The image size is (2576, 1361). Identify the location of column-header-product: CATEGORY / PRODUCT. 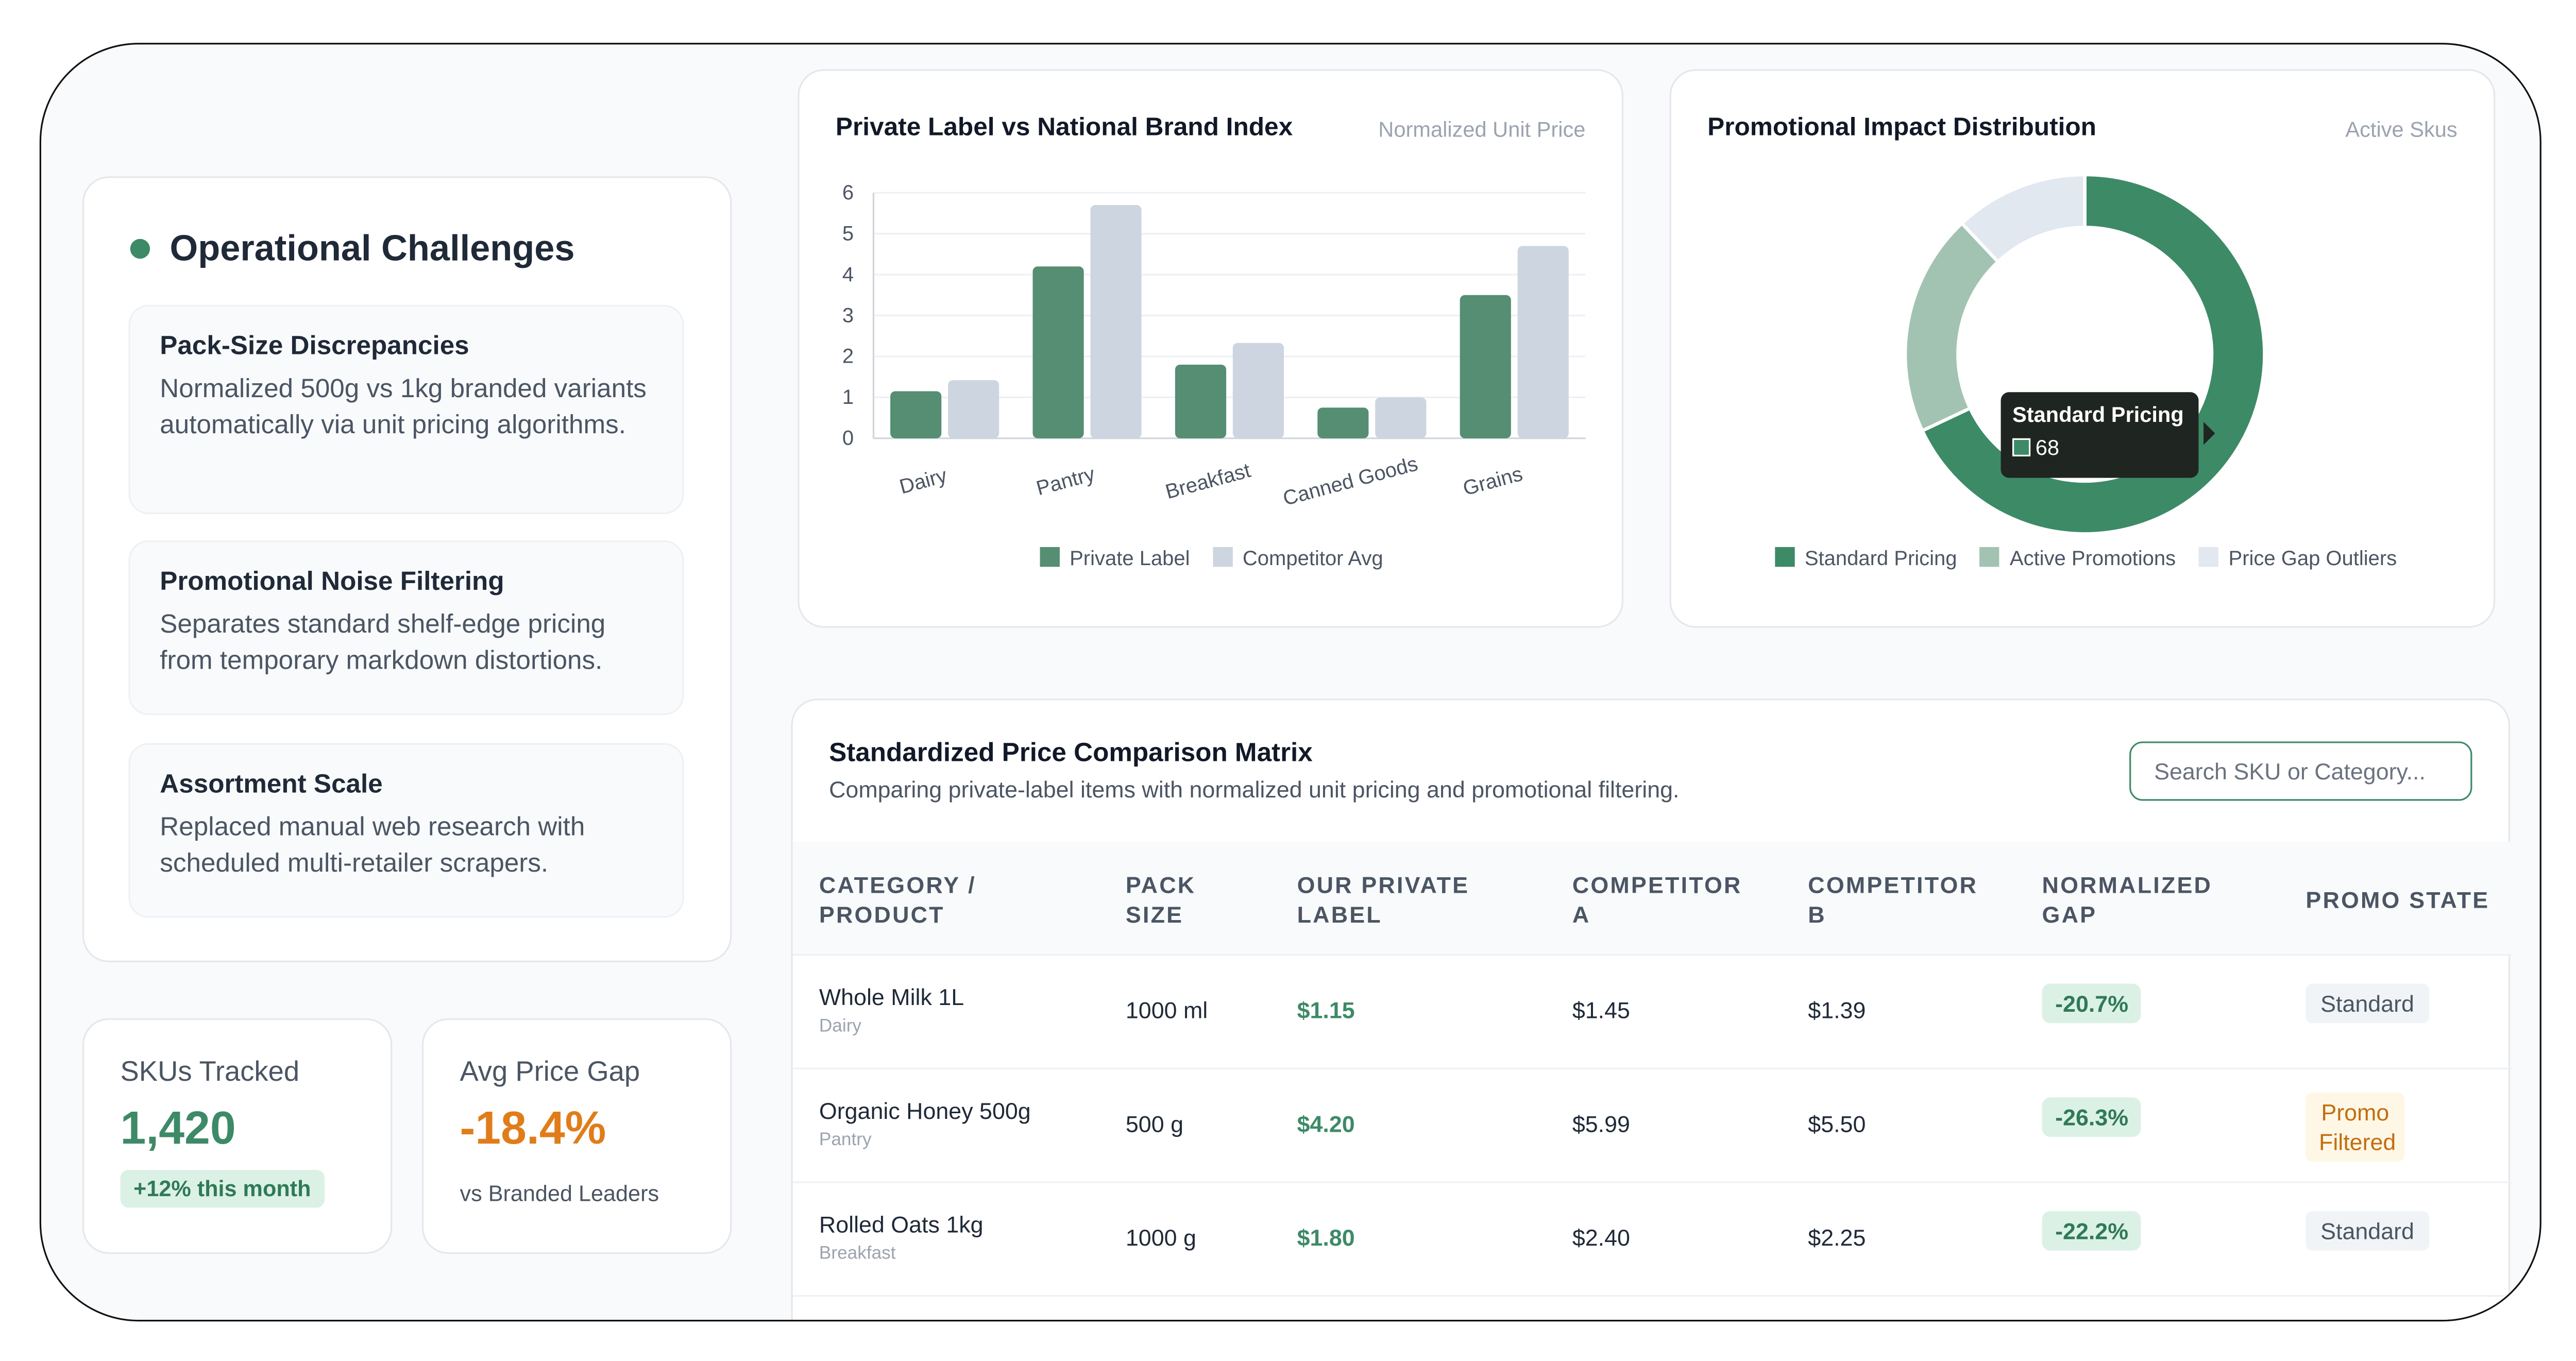
(897, 900).